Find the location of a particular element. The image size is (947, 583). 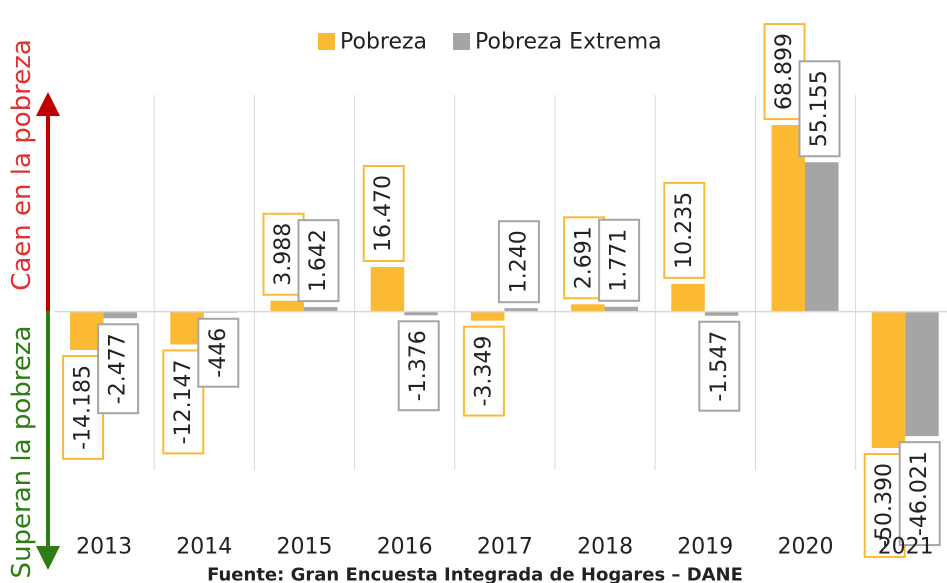

value-label: -3.349 is located at coordinates (483, 371).